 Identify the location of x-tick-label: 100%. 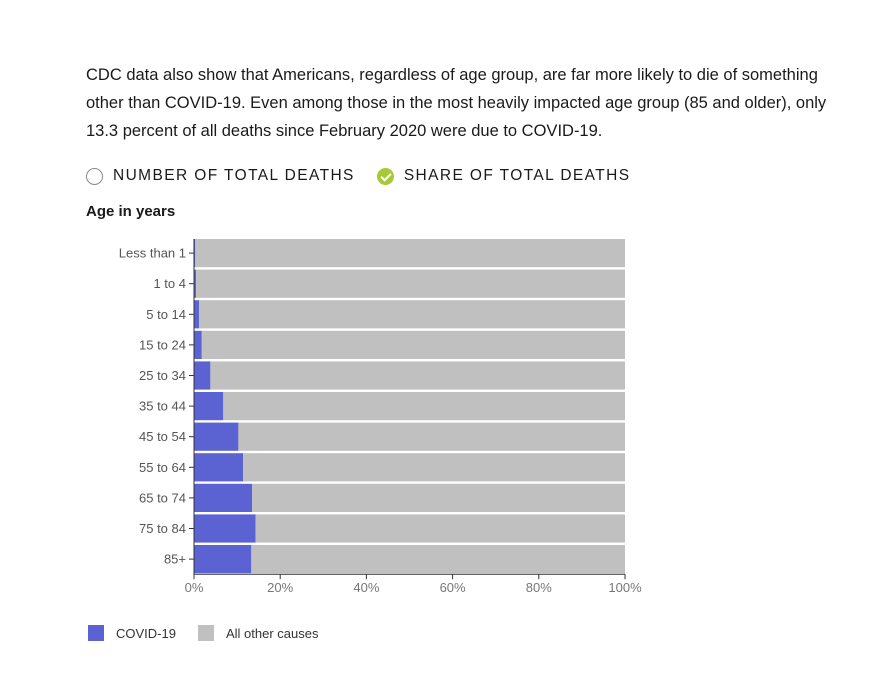
(625, 587).